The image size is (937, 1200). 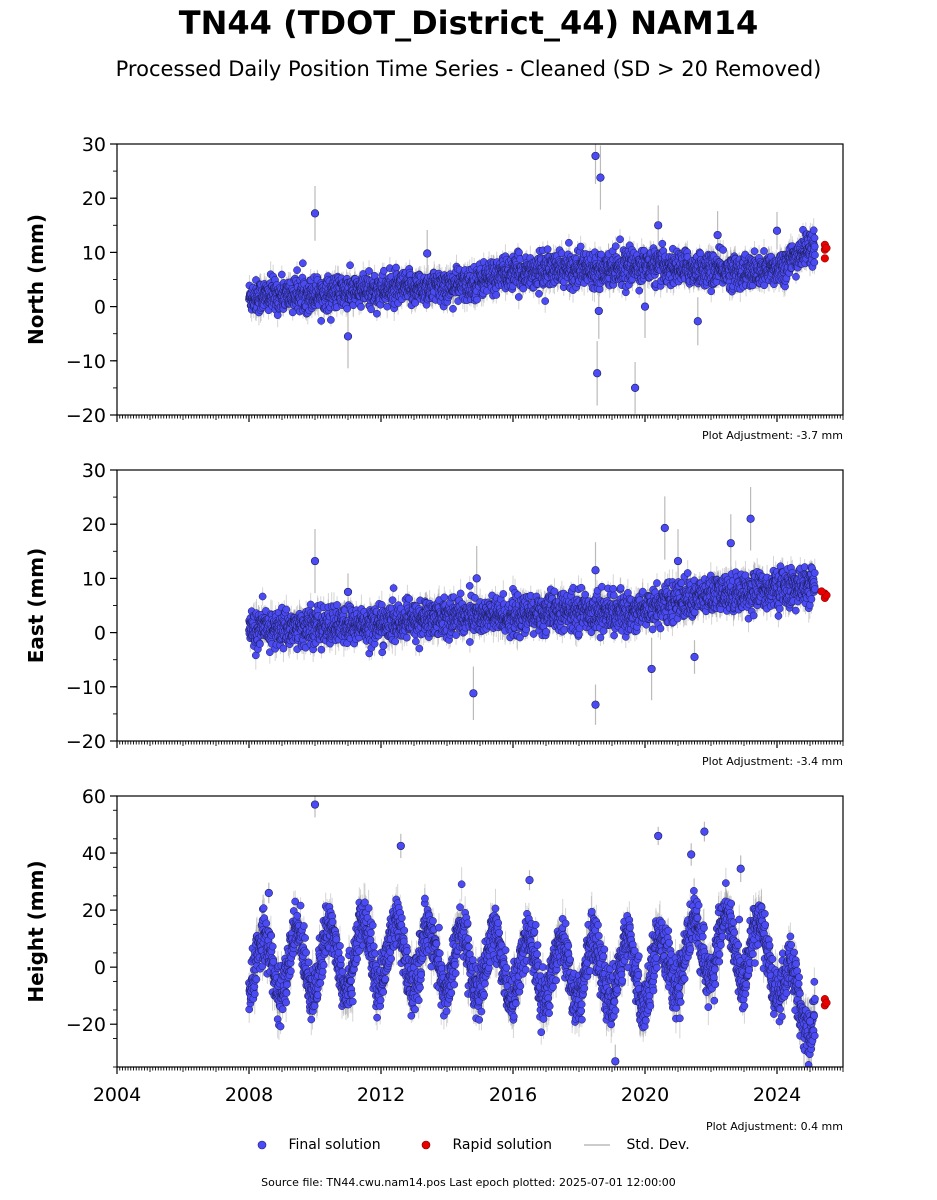 I want to click on data-layer, so click(x=538, y=279).